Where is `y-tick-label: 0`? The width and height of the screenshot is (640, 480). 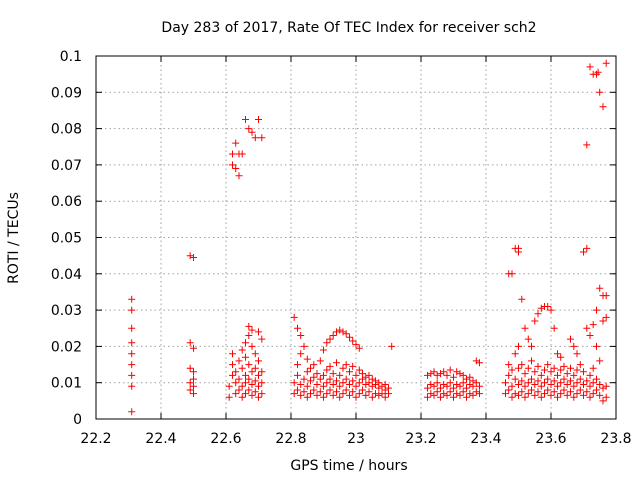
y-tick-label: 0 is located at coordinates (77, 420).